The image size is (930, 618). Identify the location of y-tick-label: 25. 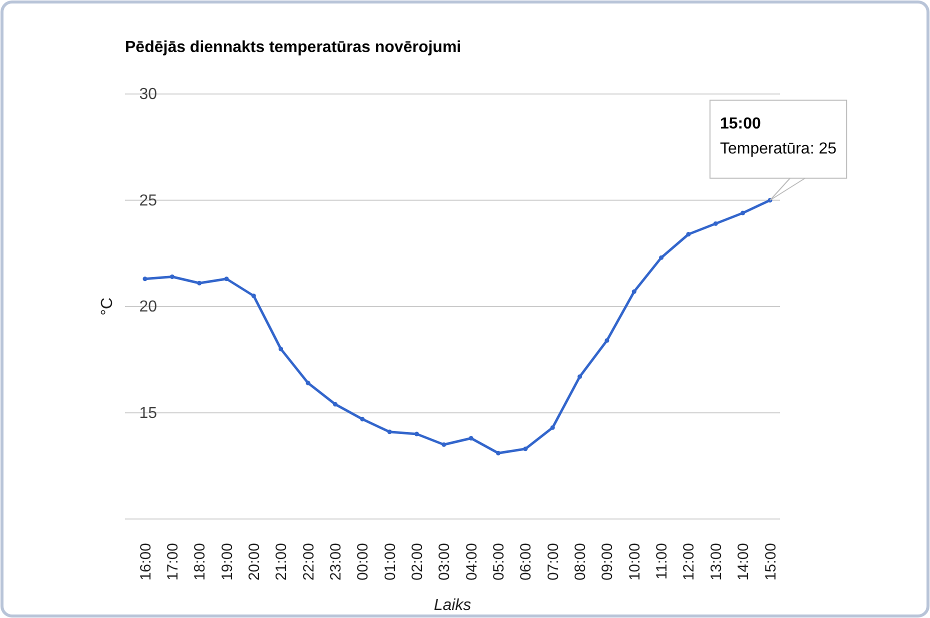
(148, 201).